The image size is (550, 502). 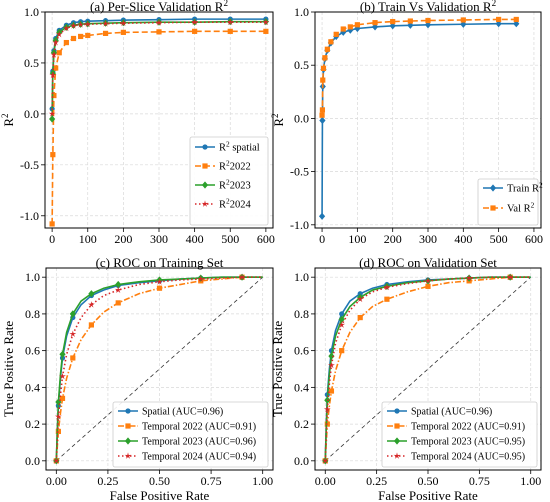 I want to click on x-tick-label: 0.75, so click(x=479, y=481).